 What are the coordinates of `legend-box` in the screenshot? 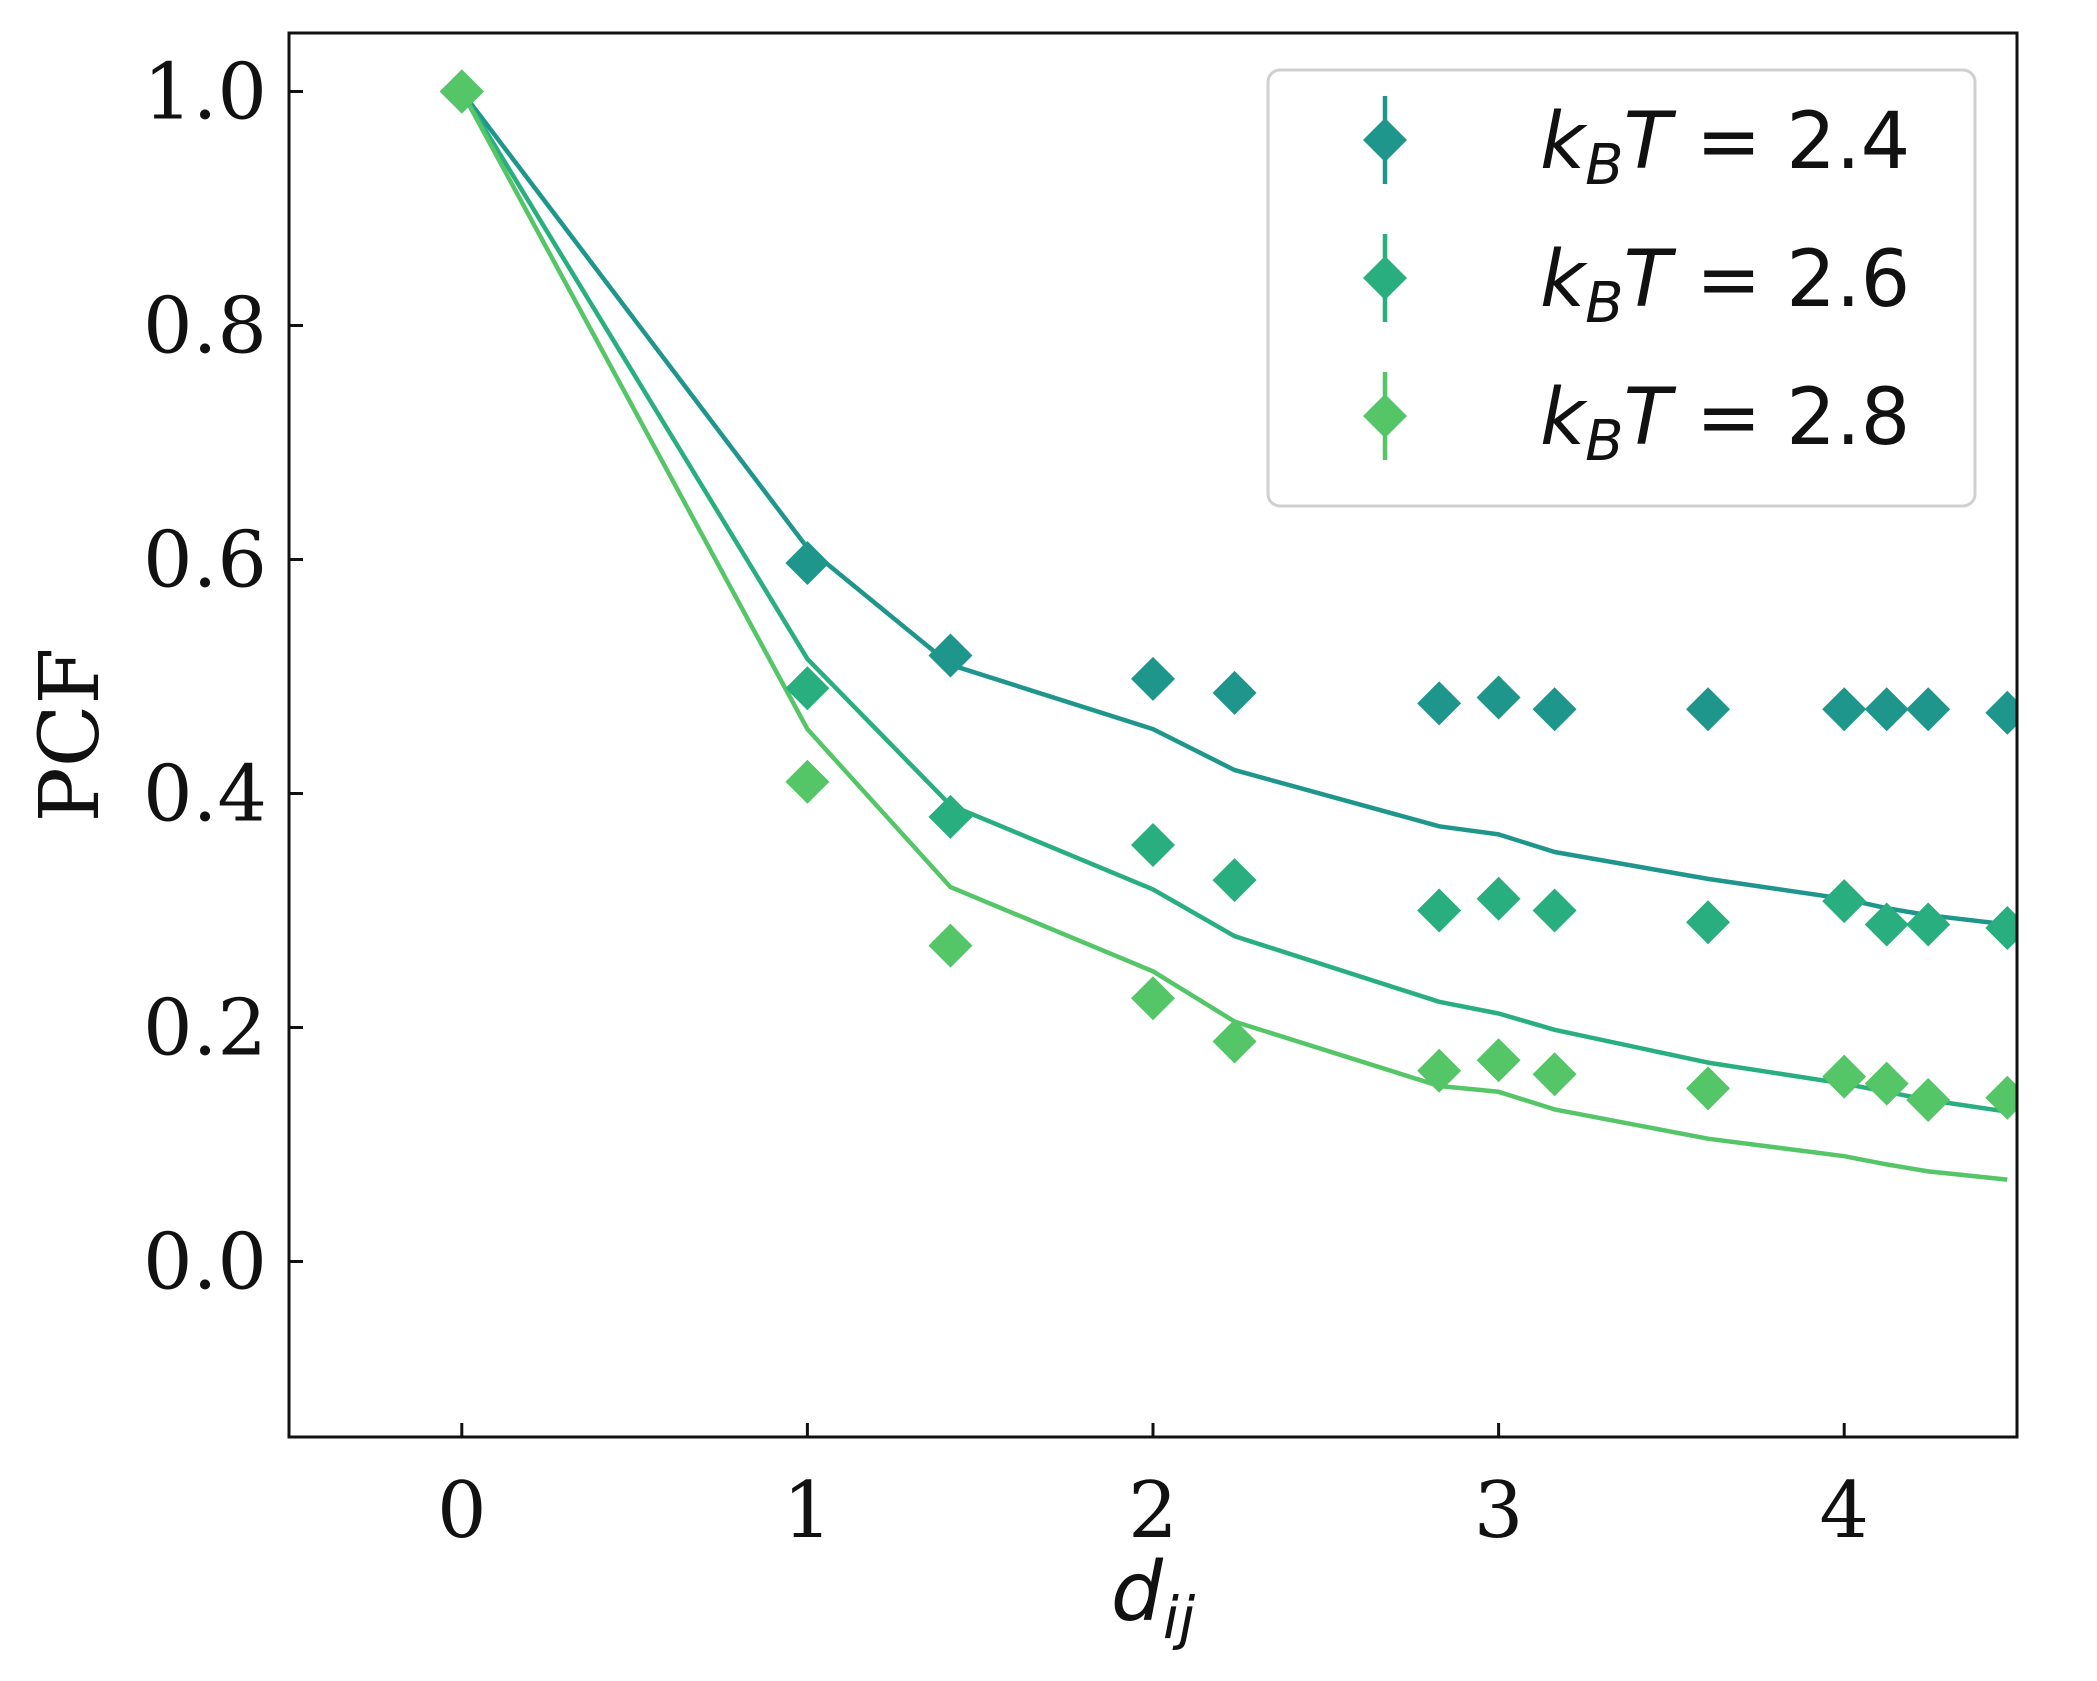 It's located at (1621, 288).